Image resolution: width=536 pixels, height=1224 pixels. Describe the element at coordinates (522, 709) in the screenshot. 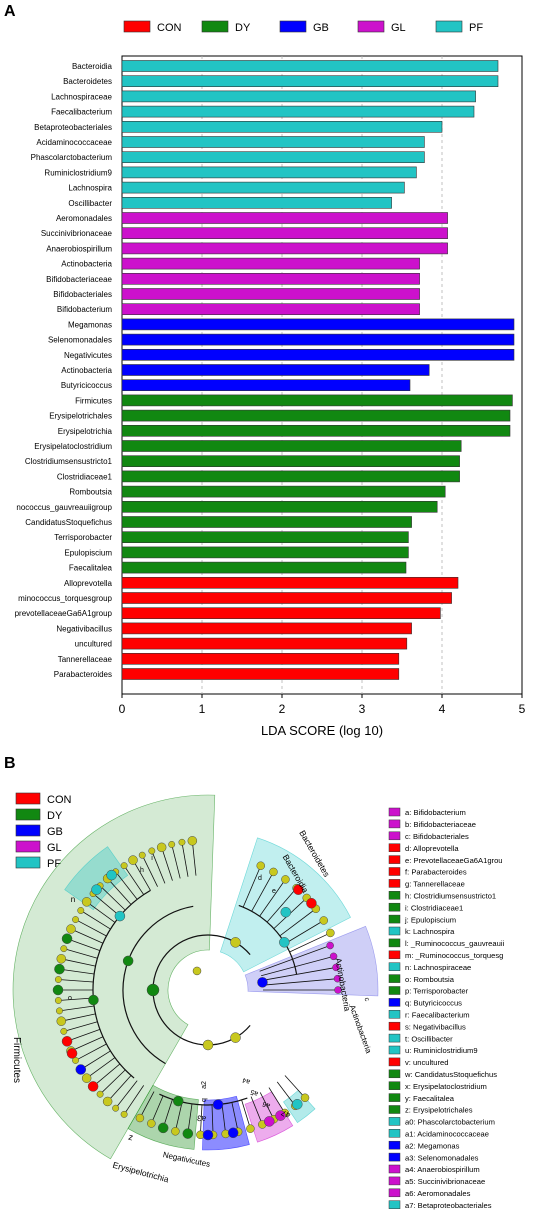

I see `x-tick-label: 5` at that location.